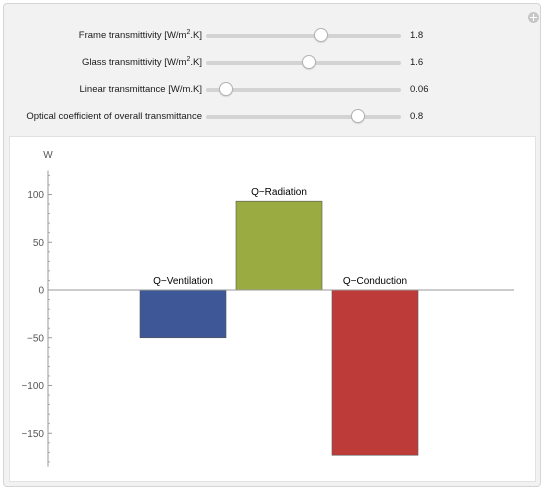 Image resolution: width=546 pixels, height=491 pixels. Describe the element at coordinates (32, 434) in the screenshot. I see `y-tick-label: −150` at that location.